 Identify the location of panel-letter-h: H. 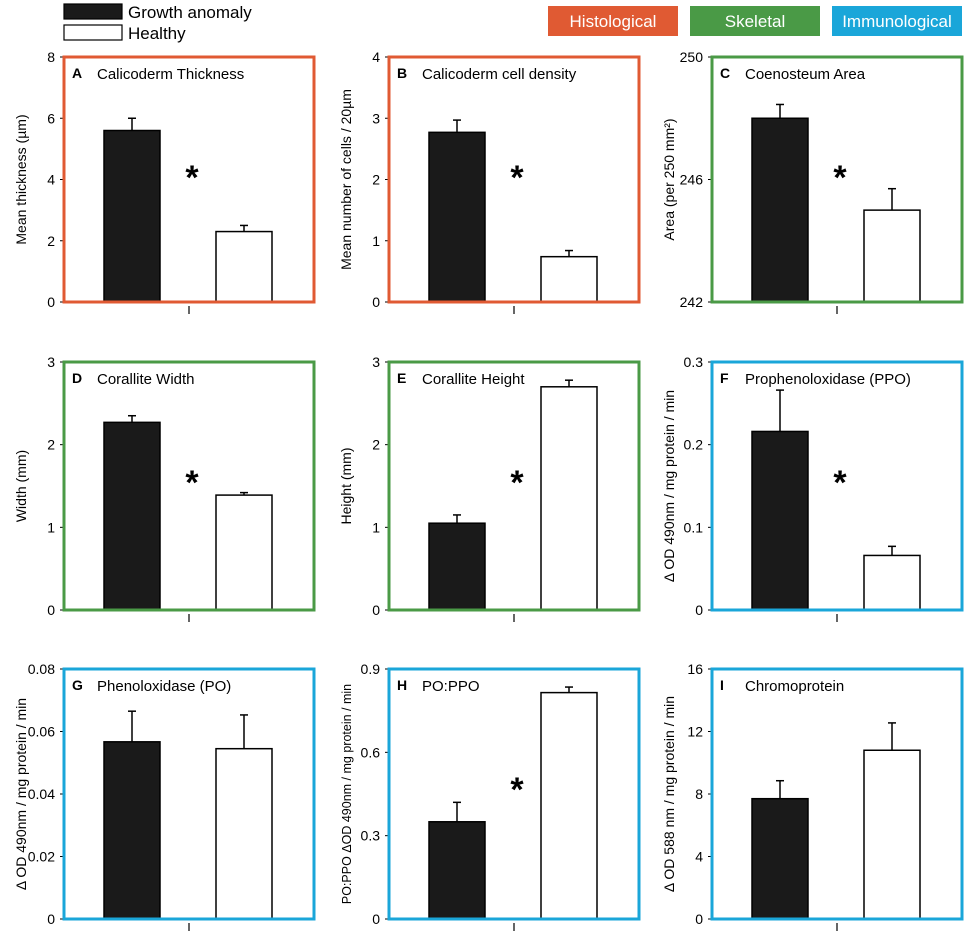
(402, 685).